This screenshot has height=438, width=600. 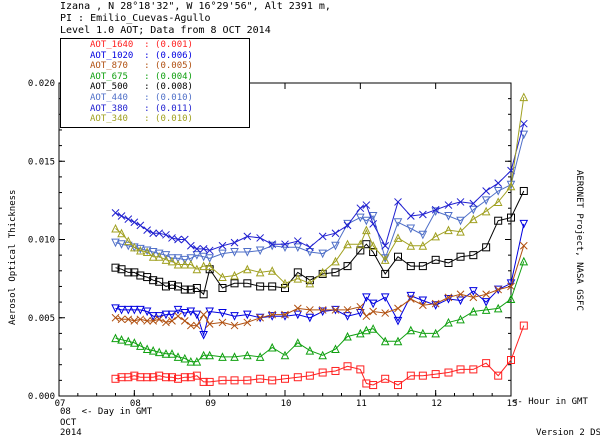 I want to click on y-tick-label: 0.010, so click(x=41, y=241).